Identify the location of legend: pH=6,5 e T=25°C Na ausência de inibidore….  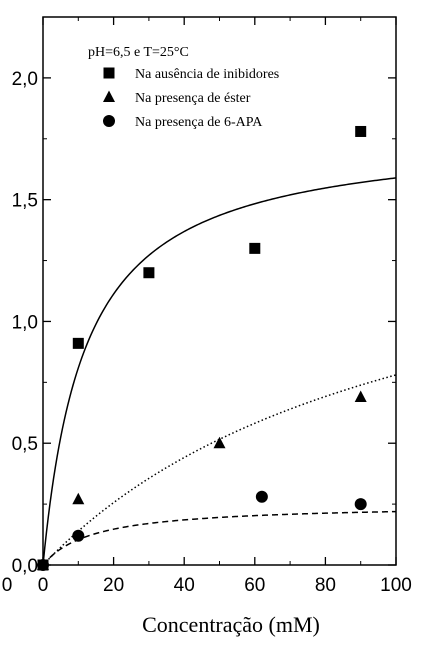
(183, 87).